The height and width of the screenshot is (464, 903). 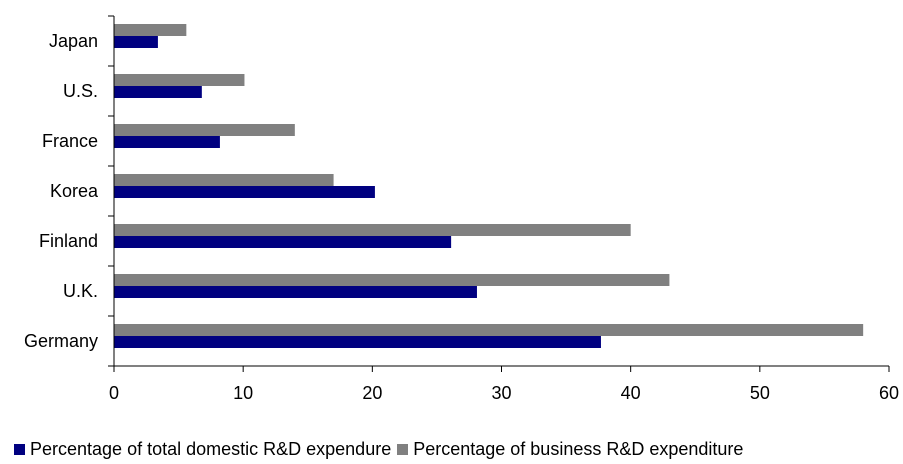 What do you see at coordinates (61, 341) in the screenshot?
I see `category-label-6: Germany` at bounding box center [61, 341].